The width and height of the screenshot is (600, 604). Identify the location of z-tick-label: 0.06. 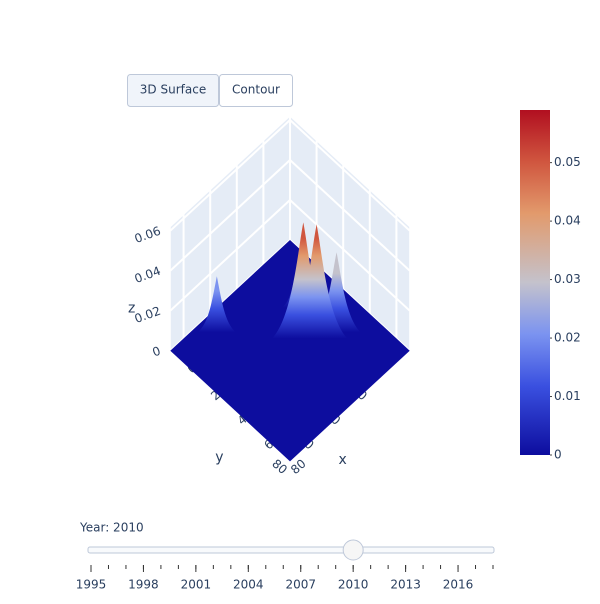
(148, 235).